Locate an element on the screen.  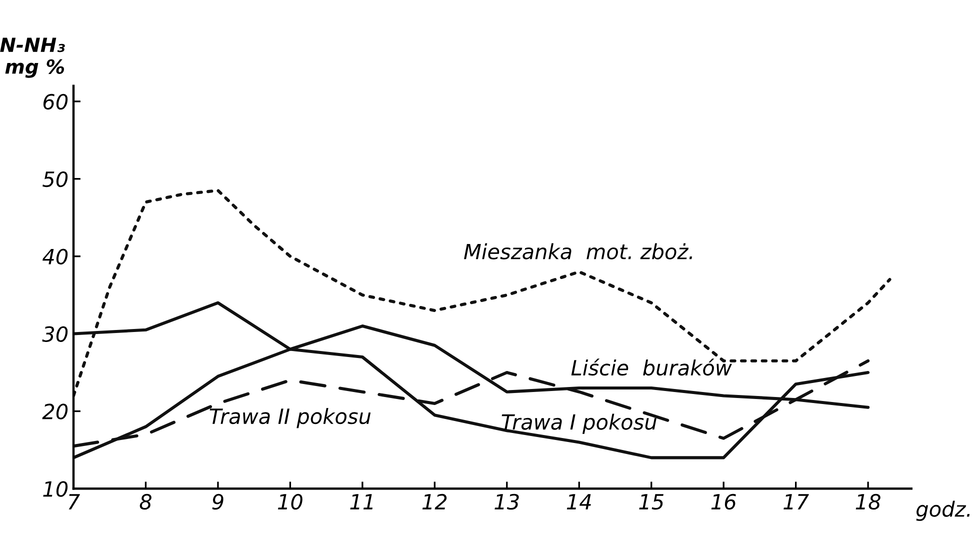
x-tick-label: 7 is located at coordinates (74, 502).